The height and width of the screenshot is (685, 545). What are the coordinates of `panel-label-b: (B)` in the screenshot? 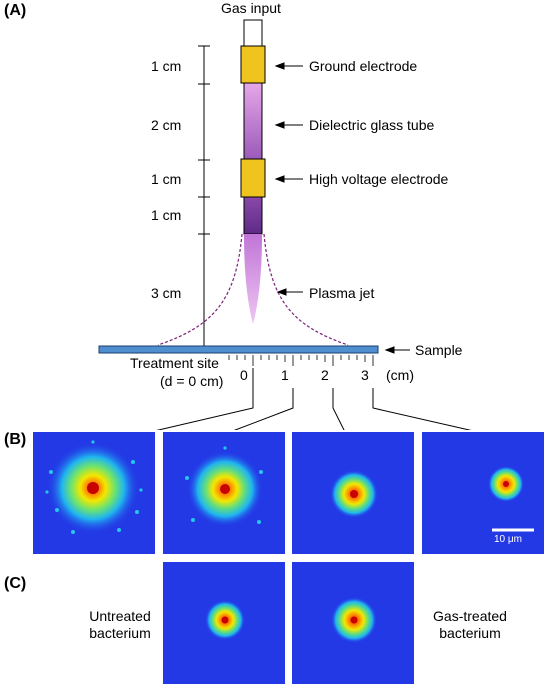 It's located at (15, 439).